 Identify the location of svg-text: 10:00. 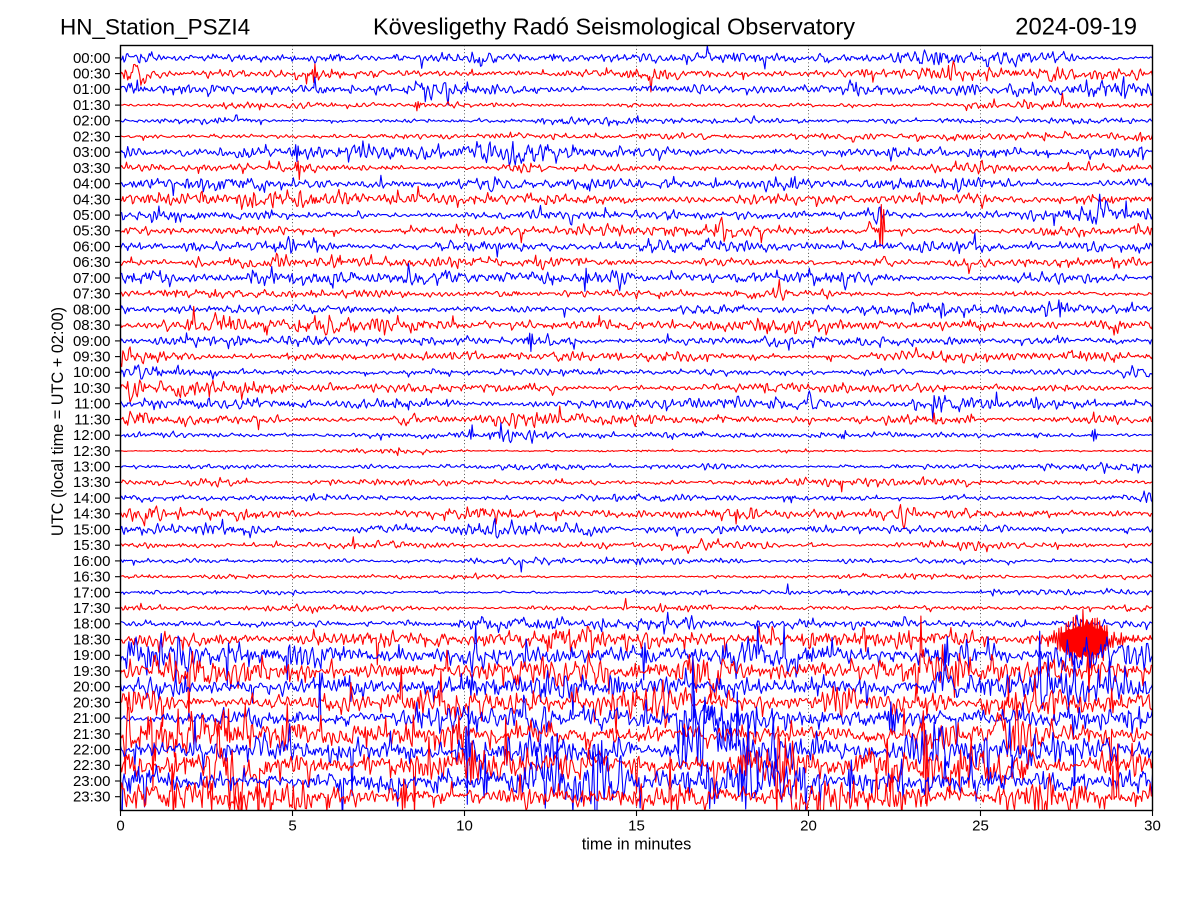
(92, 372).